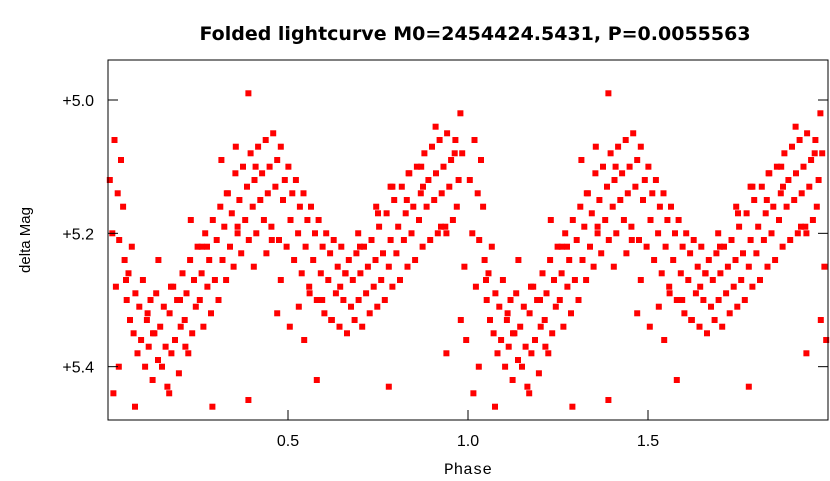 Image resolution: width=830 pixels, height=481 pixels. I want to click on x-axis-label: Phase, so click(468, 470).